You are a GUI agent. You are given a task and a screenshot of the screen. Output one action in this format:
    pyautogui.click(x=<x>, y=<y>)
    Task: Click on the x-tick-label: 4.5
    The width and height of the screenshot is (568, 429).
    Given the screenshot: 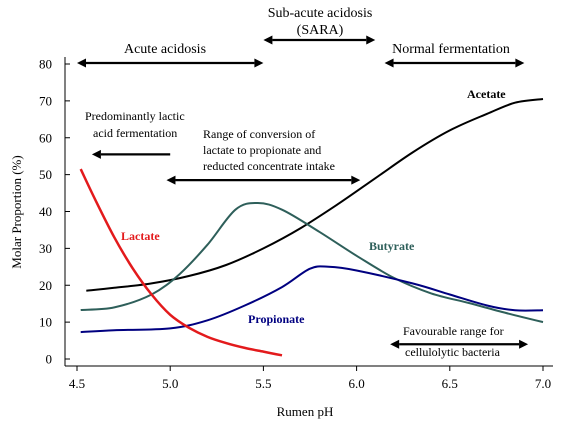 What is the action you would take?
    pyautogui.click(x=77, y=383)
    